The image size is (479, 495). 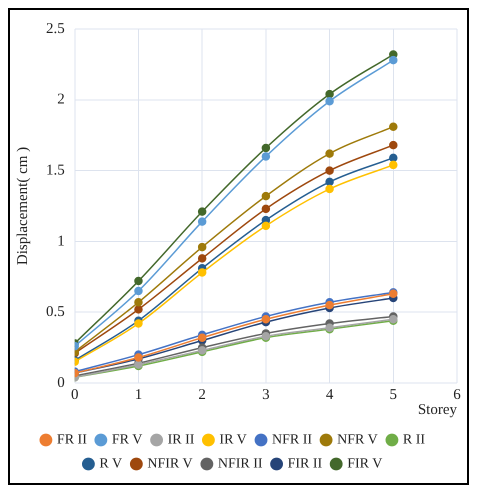 What do you see at coordinates (170, 464) in the screenshot?
I see `legend-label: NFIR V` at bounding box center [170, 464].